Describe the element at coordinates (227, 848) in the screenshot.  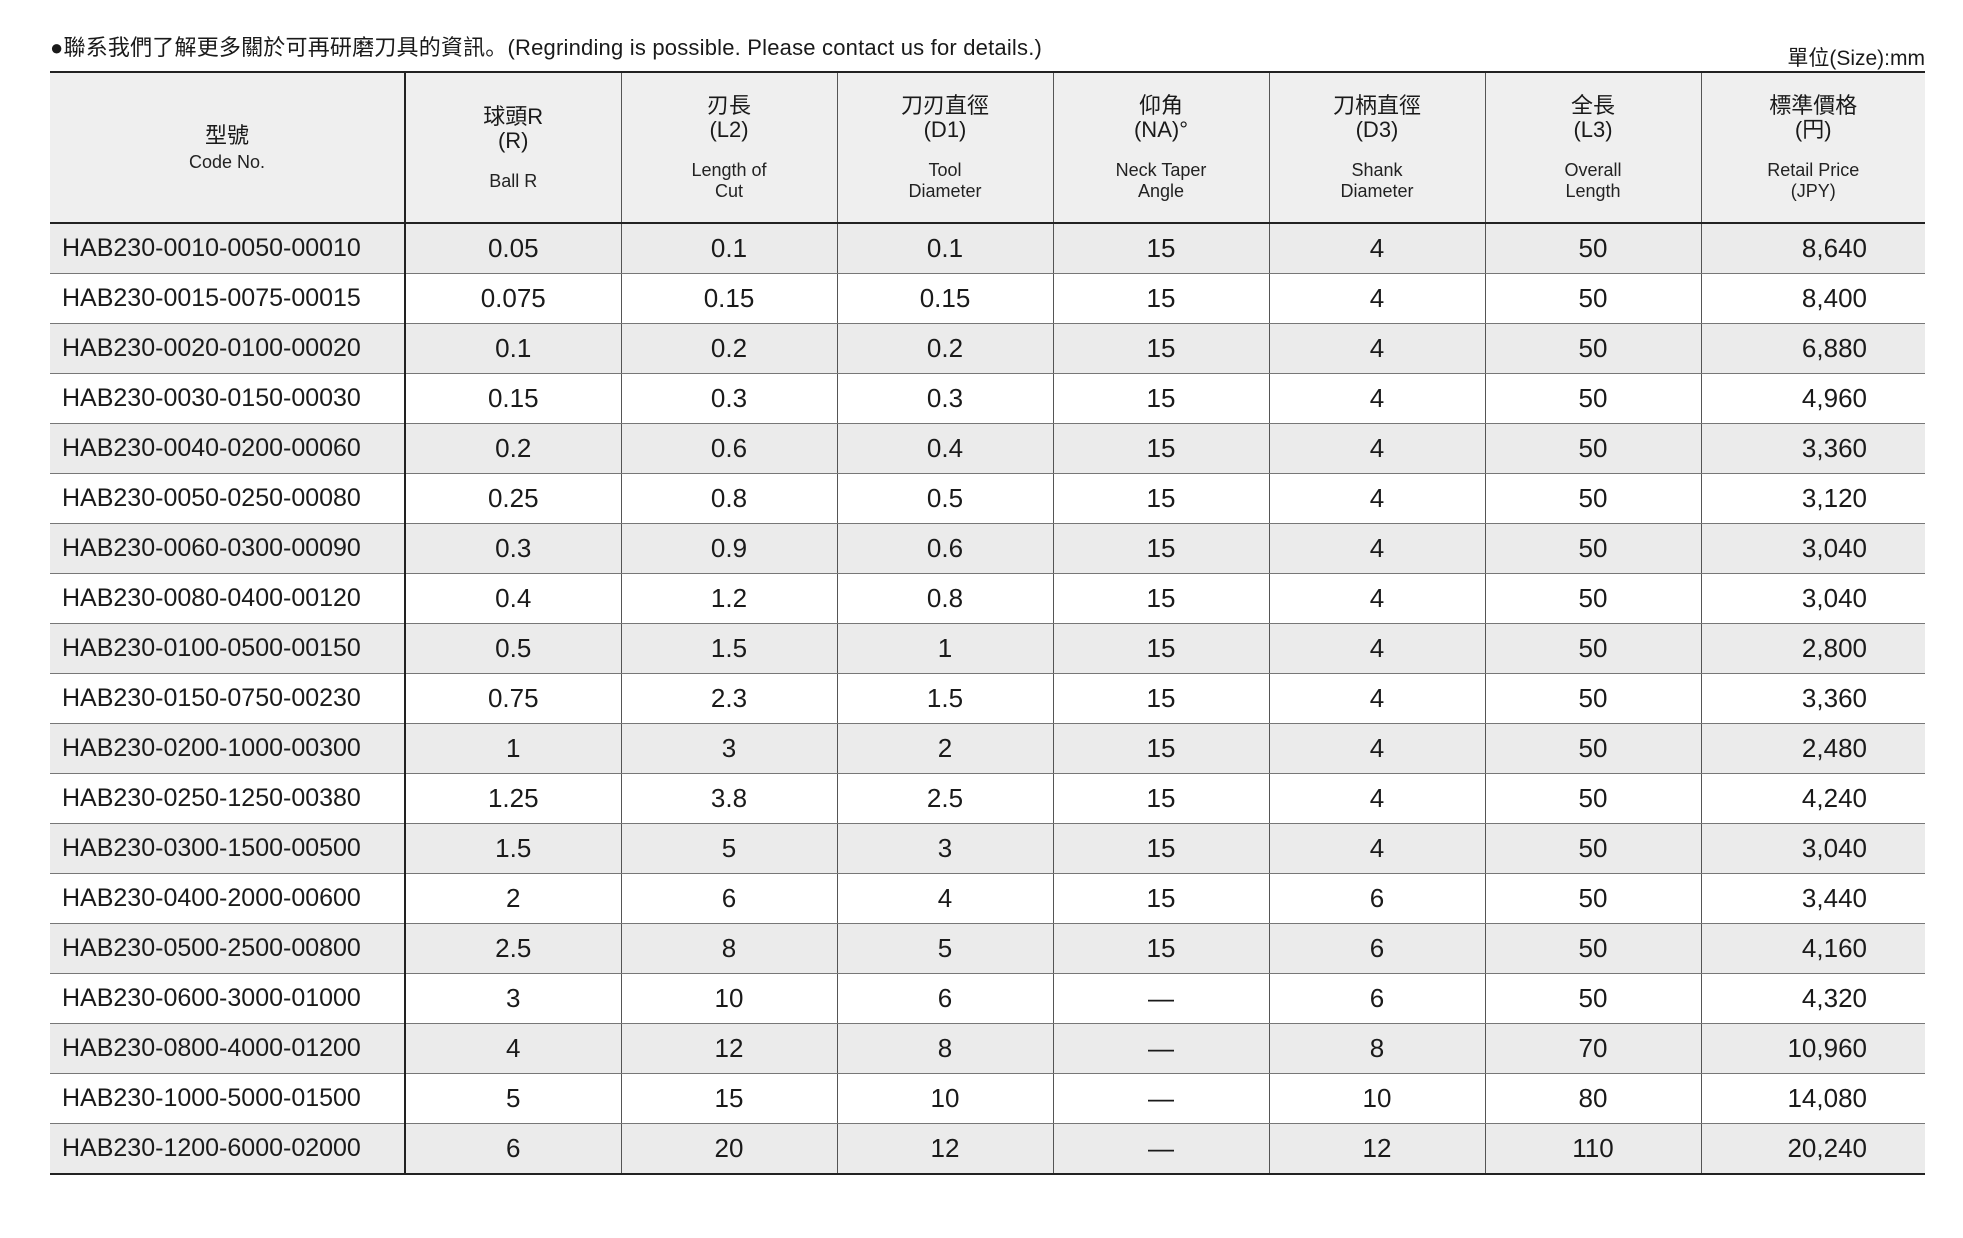
I see `cell-code-no: HAB230-0300-1500-00500` at that location.